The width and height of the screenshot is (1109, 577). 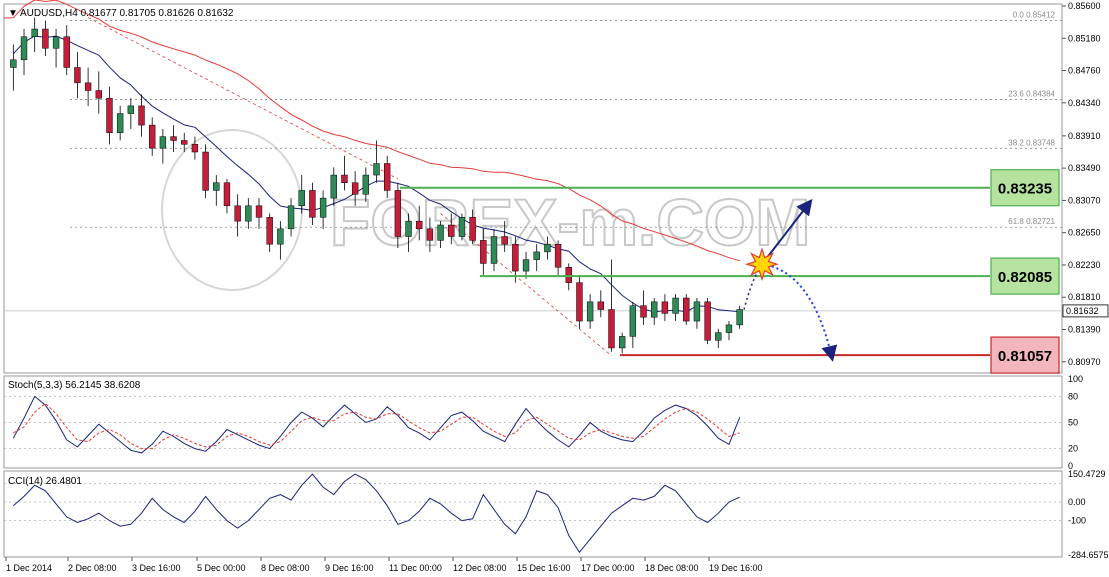 What do you see at coordinates (1034, 14) in the screenshot?
I see `fib-level-label: 0.0 0.85412` at bounding box center [1034, 14].